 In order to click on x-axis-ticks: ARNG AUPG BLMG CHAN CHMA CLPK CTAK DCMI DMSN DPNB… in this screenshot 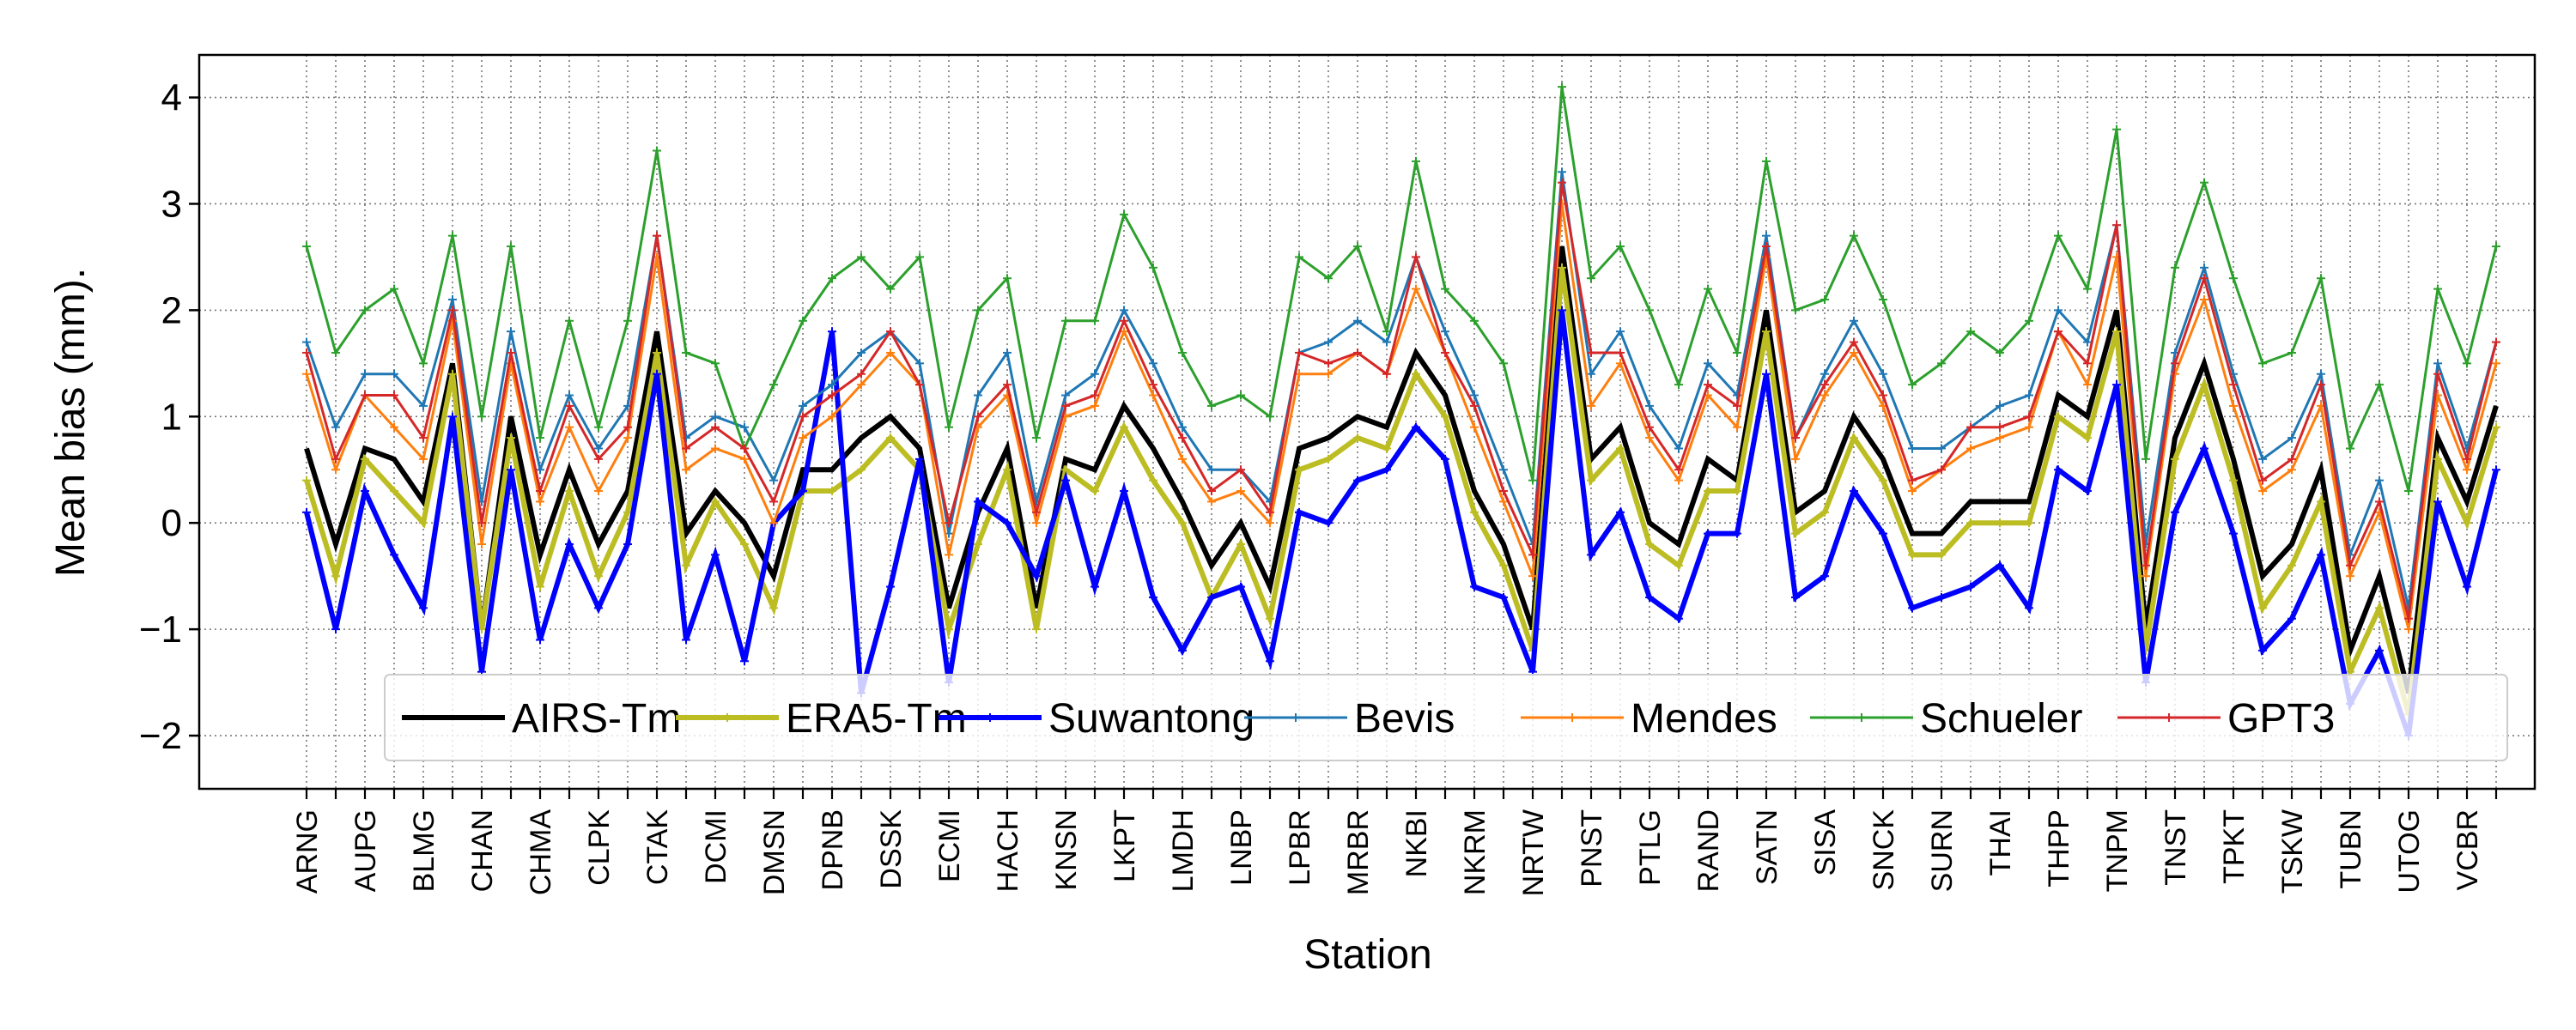, I will do `click(1394, 842)`.